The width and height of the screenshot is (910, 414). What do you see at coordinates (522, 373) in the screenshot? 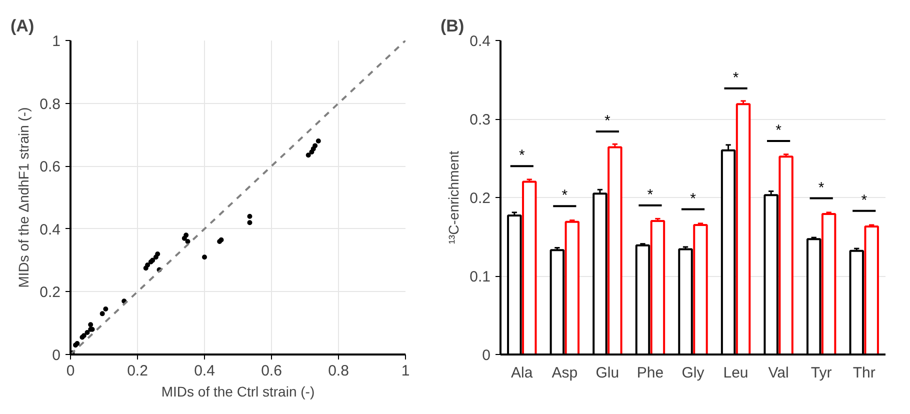
I see `x-tick-label: Ala` at bounding box center [522, 373].